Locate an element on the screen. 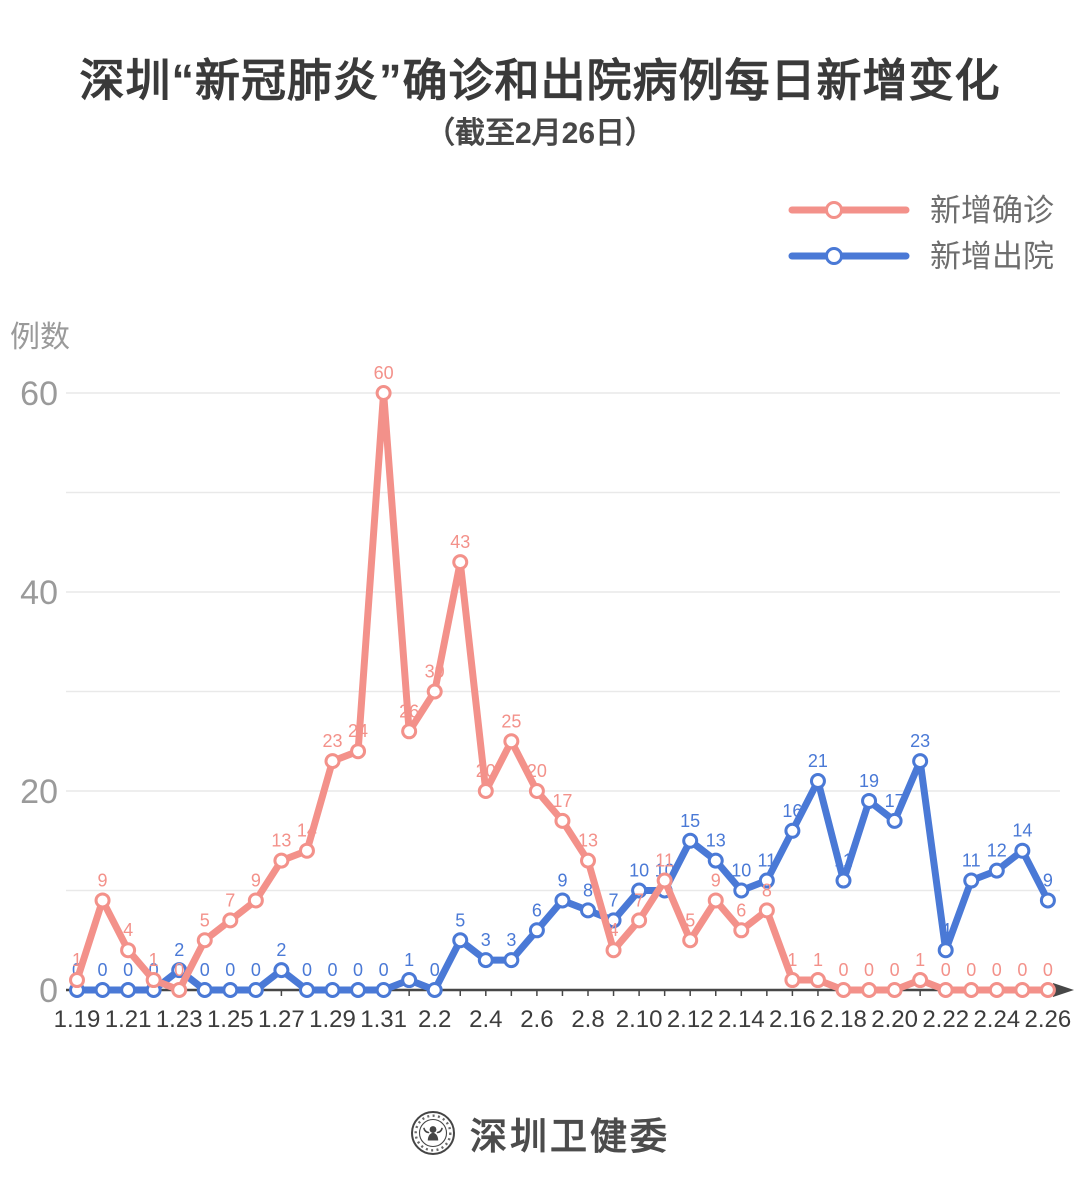 The width and height of the screenshot is (1080, 1184). line-marker-icon is located at coordinates (849, 210).